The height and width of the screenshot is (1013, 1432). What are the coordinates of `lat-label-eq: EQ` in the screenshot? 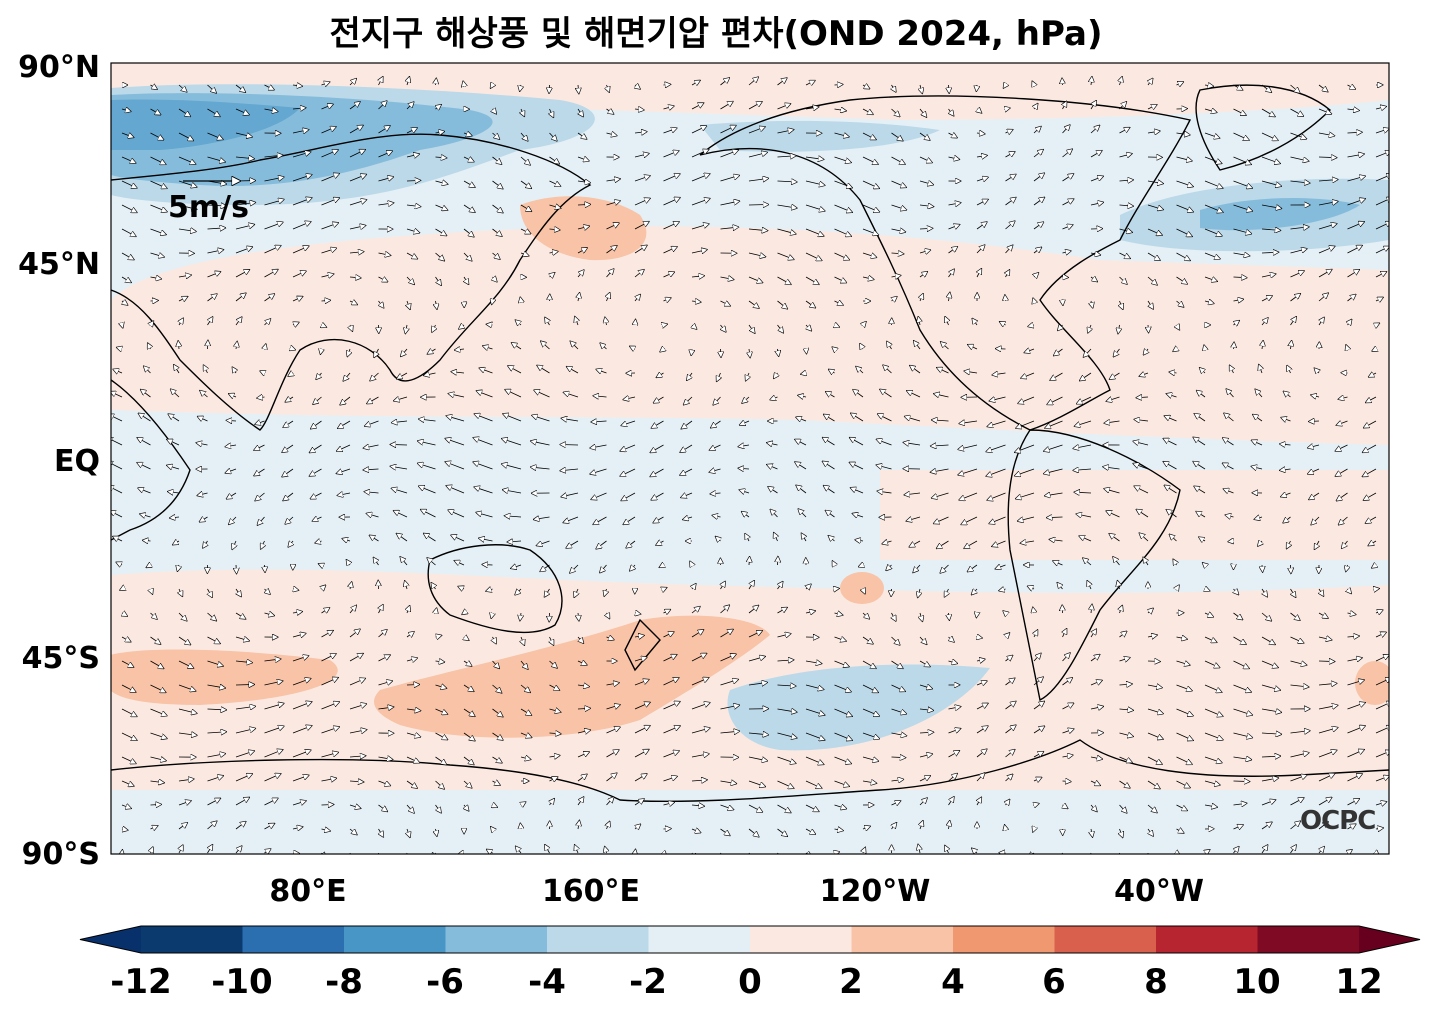 It's located at (77, 461).